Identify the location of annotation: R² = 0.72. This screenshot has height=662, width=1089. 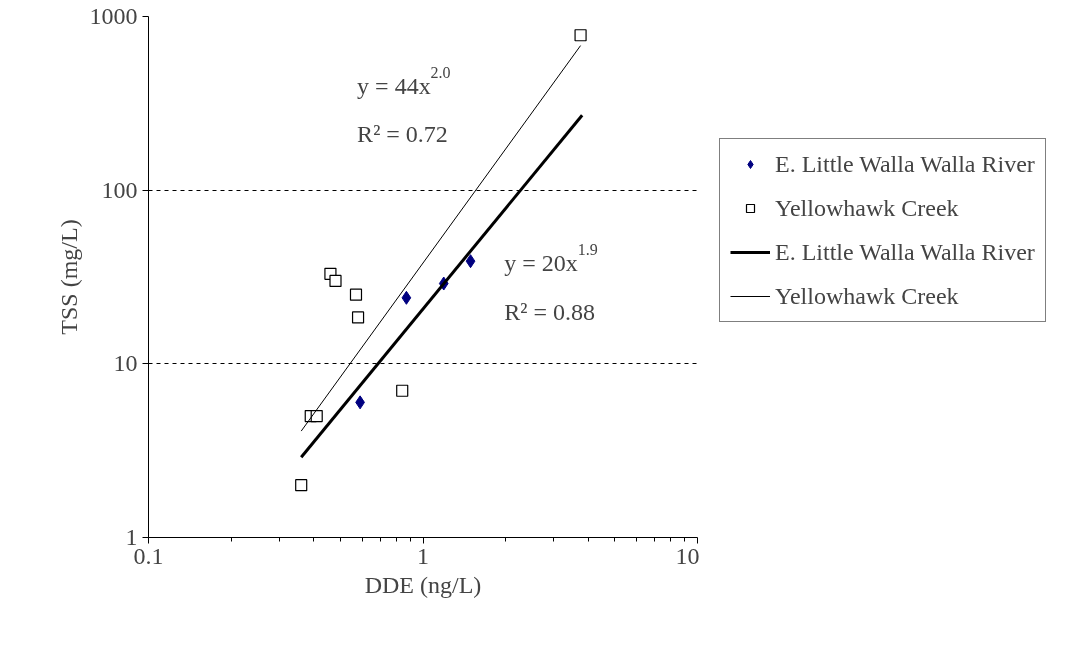
(402, 134).